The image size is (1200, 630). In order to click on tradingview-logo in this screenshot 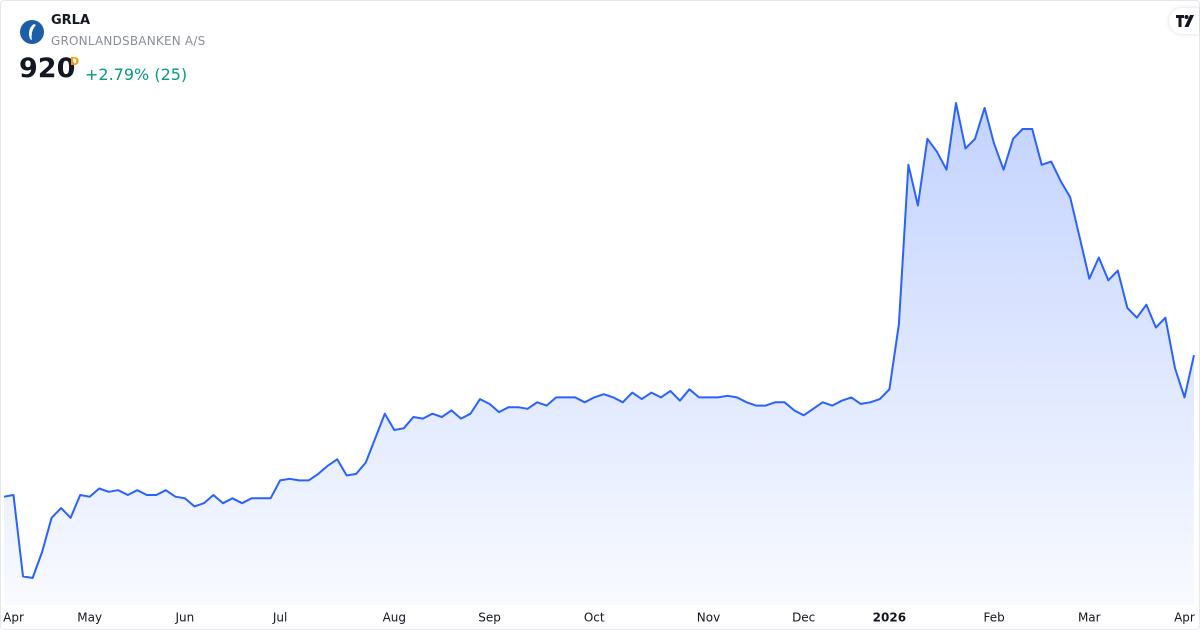, I will do `click(1184, 21)`.